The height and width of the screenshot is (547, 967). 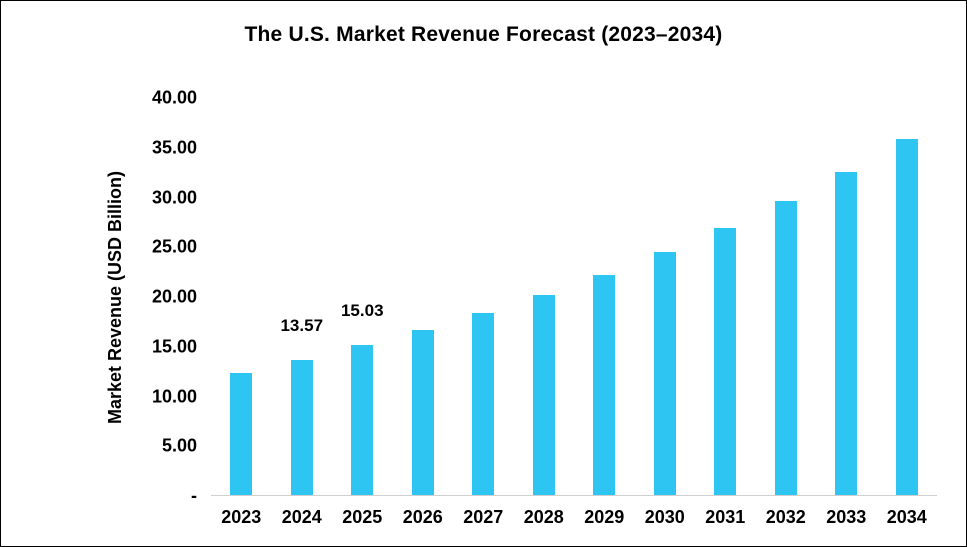 I want to click on data-label-2025: 15.03, so click(x=362, y=311).